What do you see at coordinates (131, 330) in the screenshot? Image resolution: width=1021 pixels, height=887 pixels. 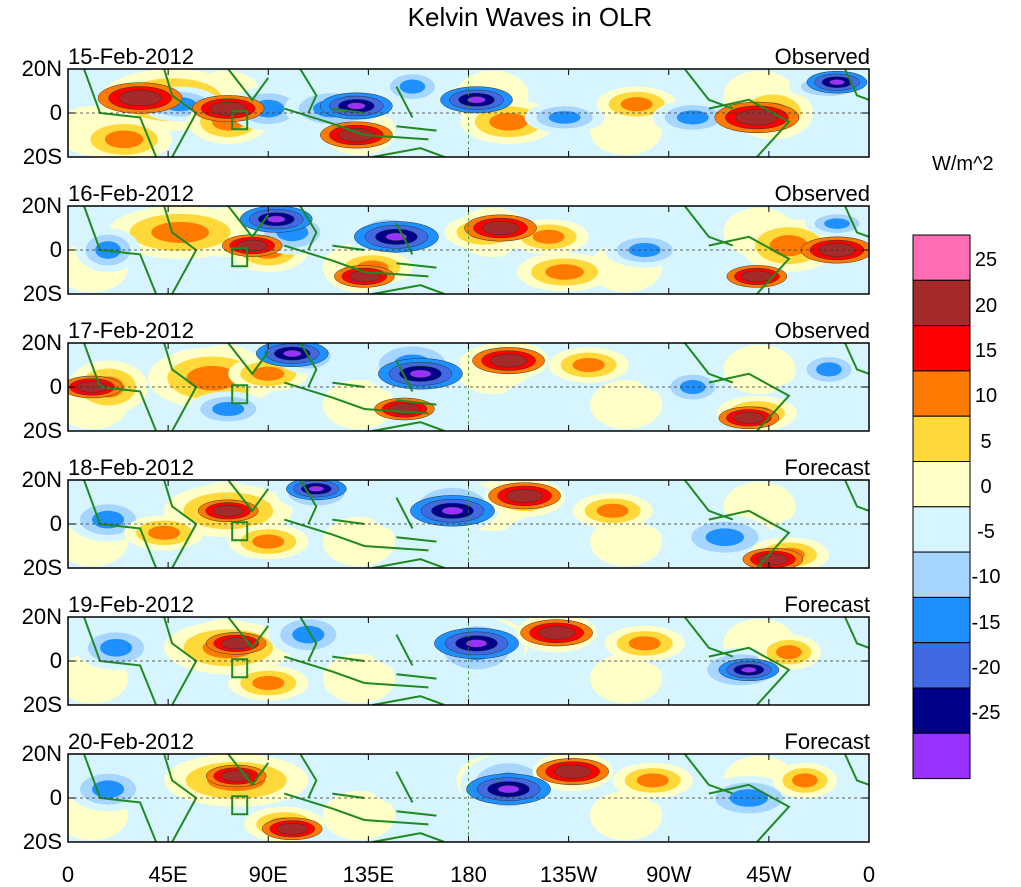 I see `panel-date-label: 17-Feb-2012` at bounding box center [131, 330].